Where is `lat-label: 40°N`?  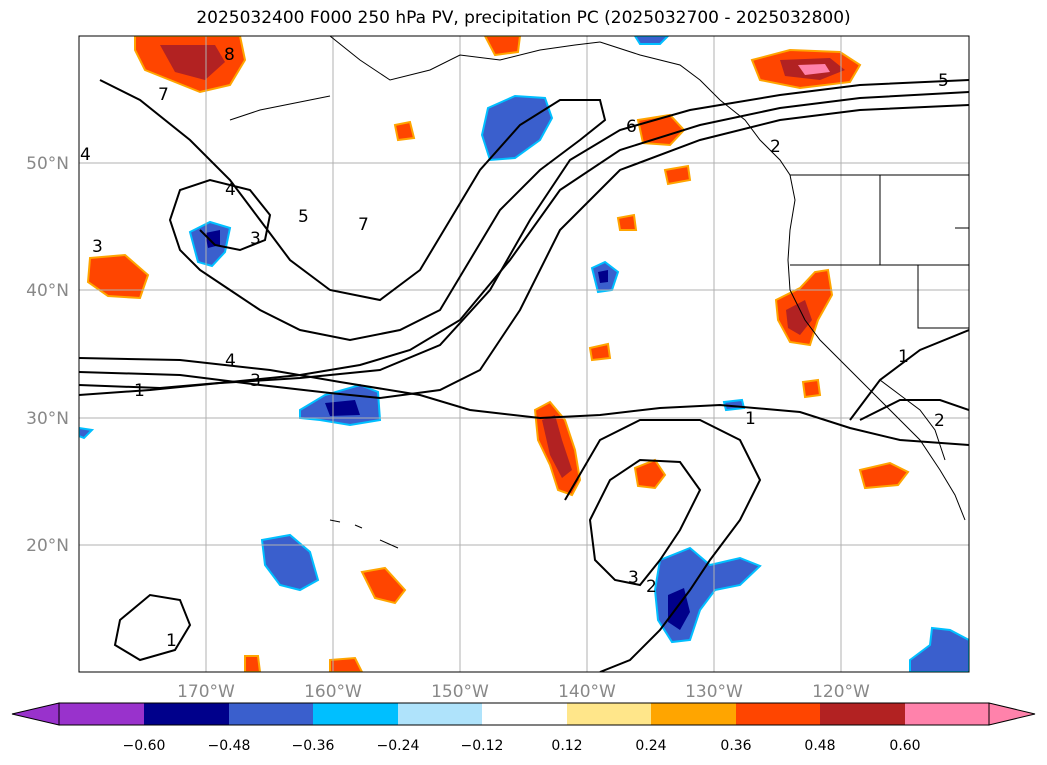 lat-label: 40°N is located at coordinates (47, 291).